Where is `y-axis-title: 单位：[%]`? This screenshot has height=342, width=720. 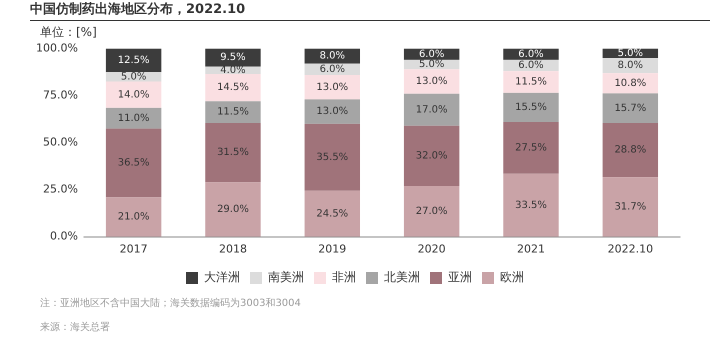
y-axis-title: 单位：[%] is located at coordinates (68, 32).